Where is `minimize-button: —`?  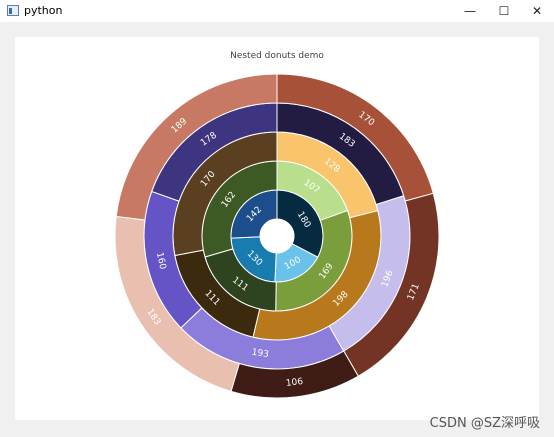 minimize-button: — is located at coordinates (470, 11).